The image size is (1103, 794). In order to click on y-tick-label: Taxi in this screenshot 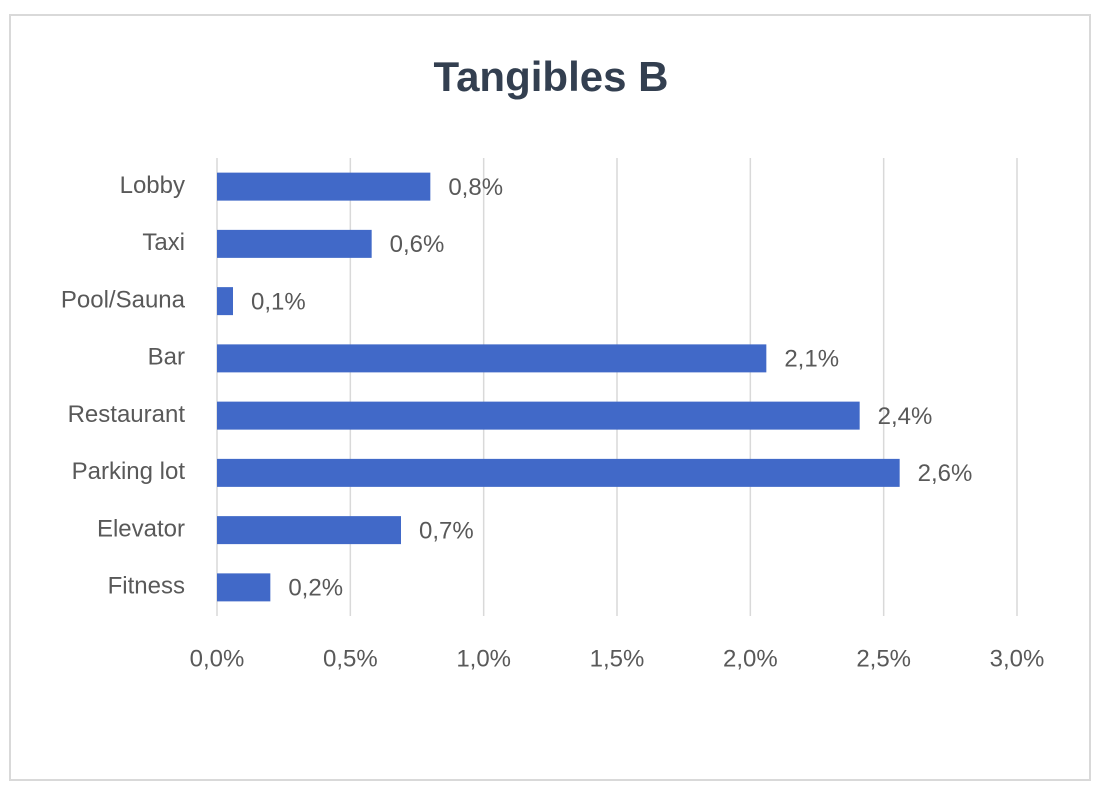, I will do `click(163, 242)`.